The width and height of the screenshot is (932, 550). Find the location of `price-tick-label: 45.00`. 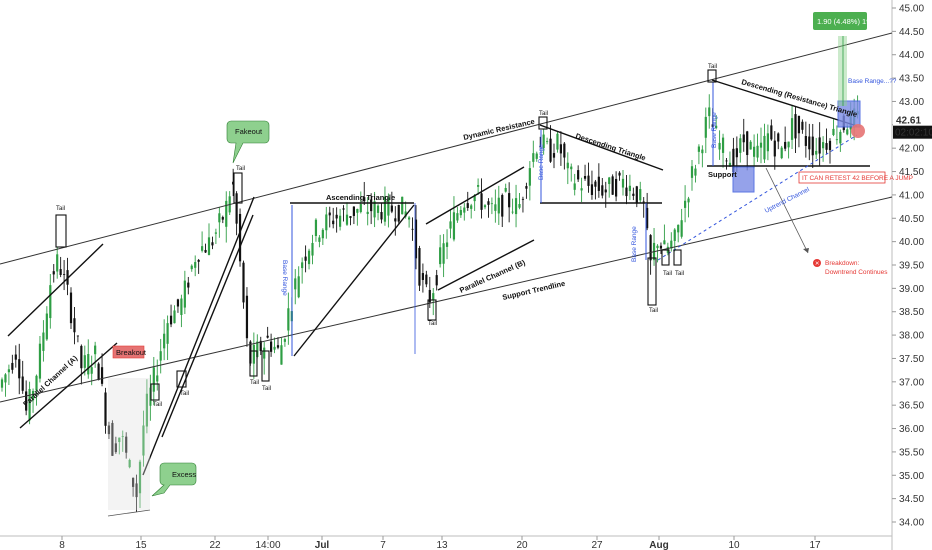

price-tick-label: 45.00 is located at coordinates (911, 9).